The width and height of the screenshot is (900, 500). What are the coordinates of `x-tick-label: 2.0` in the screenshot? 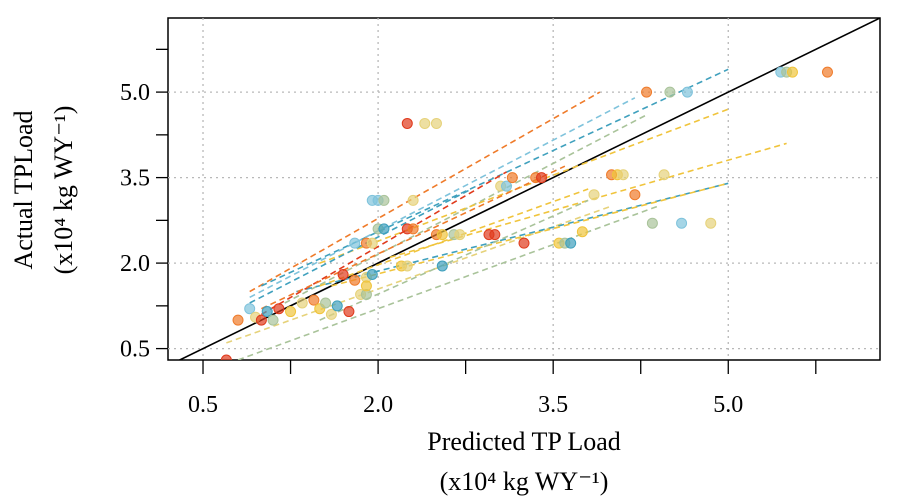 It's located at (378, 405).